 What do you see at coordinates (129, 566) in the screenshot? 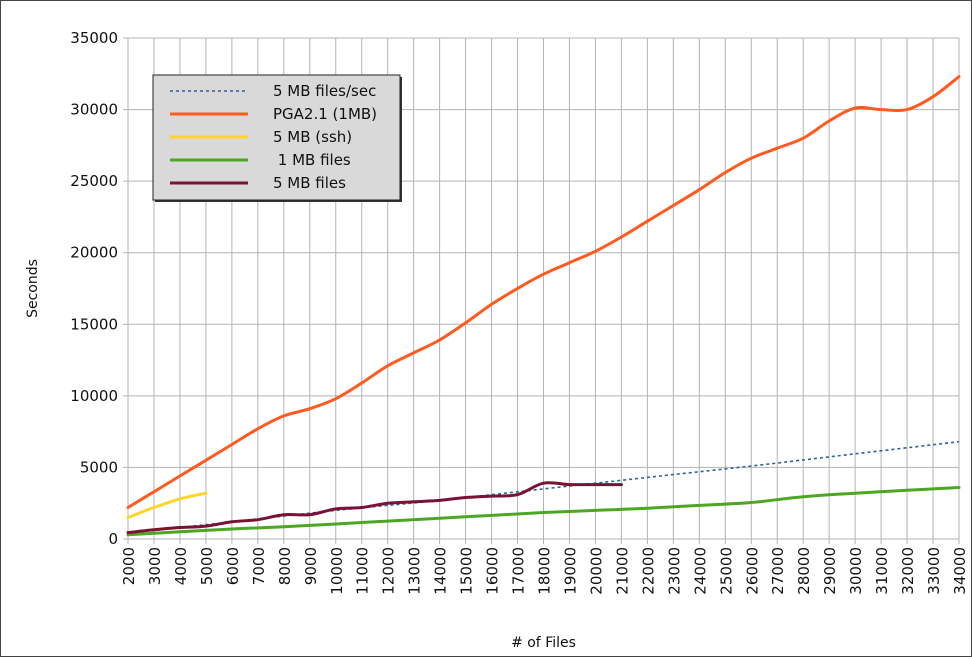
I see `x-tick-label: 2000` at bounding box center [129, 566].